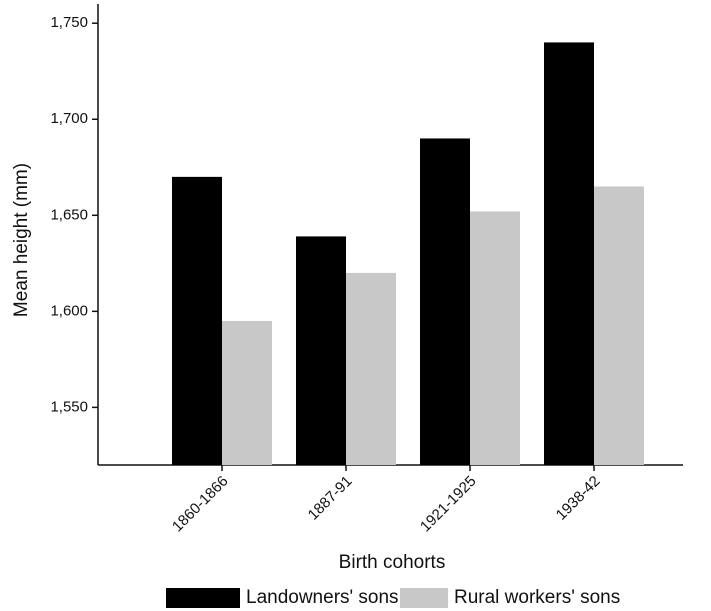 Image resolution: width=711 pixels, height=611 pixels. What do you see at coordinates (69, 22) in the screenshot?
I see `y-tick-label: 1,750` at bounding box center [69, 22].